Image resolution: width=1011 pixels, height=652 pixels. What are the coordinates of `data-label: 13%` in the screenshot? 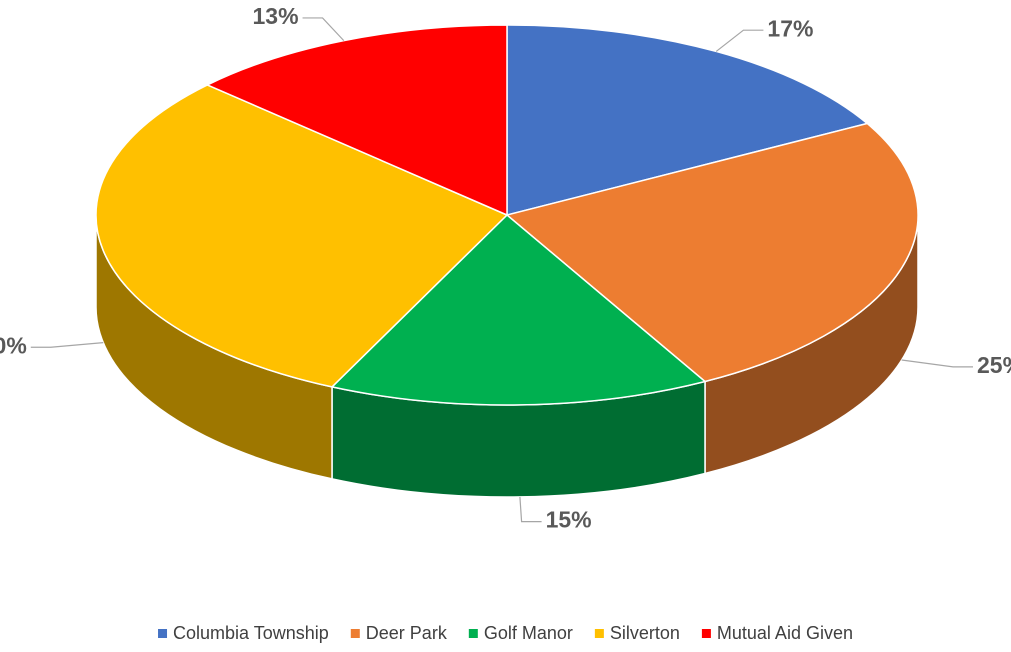 It's located at (276, 16).